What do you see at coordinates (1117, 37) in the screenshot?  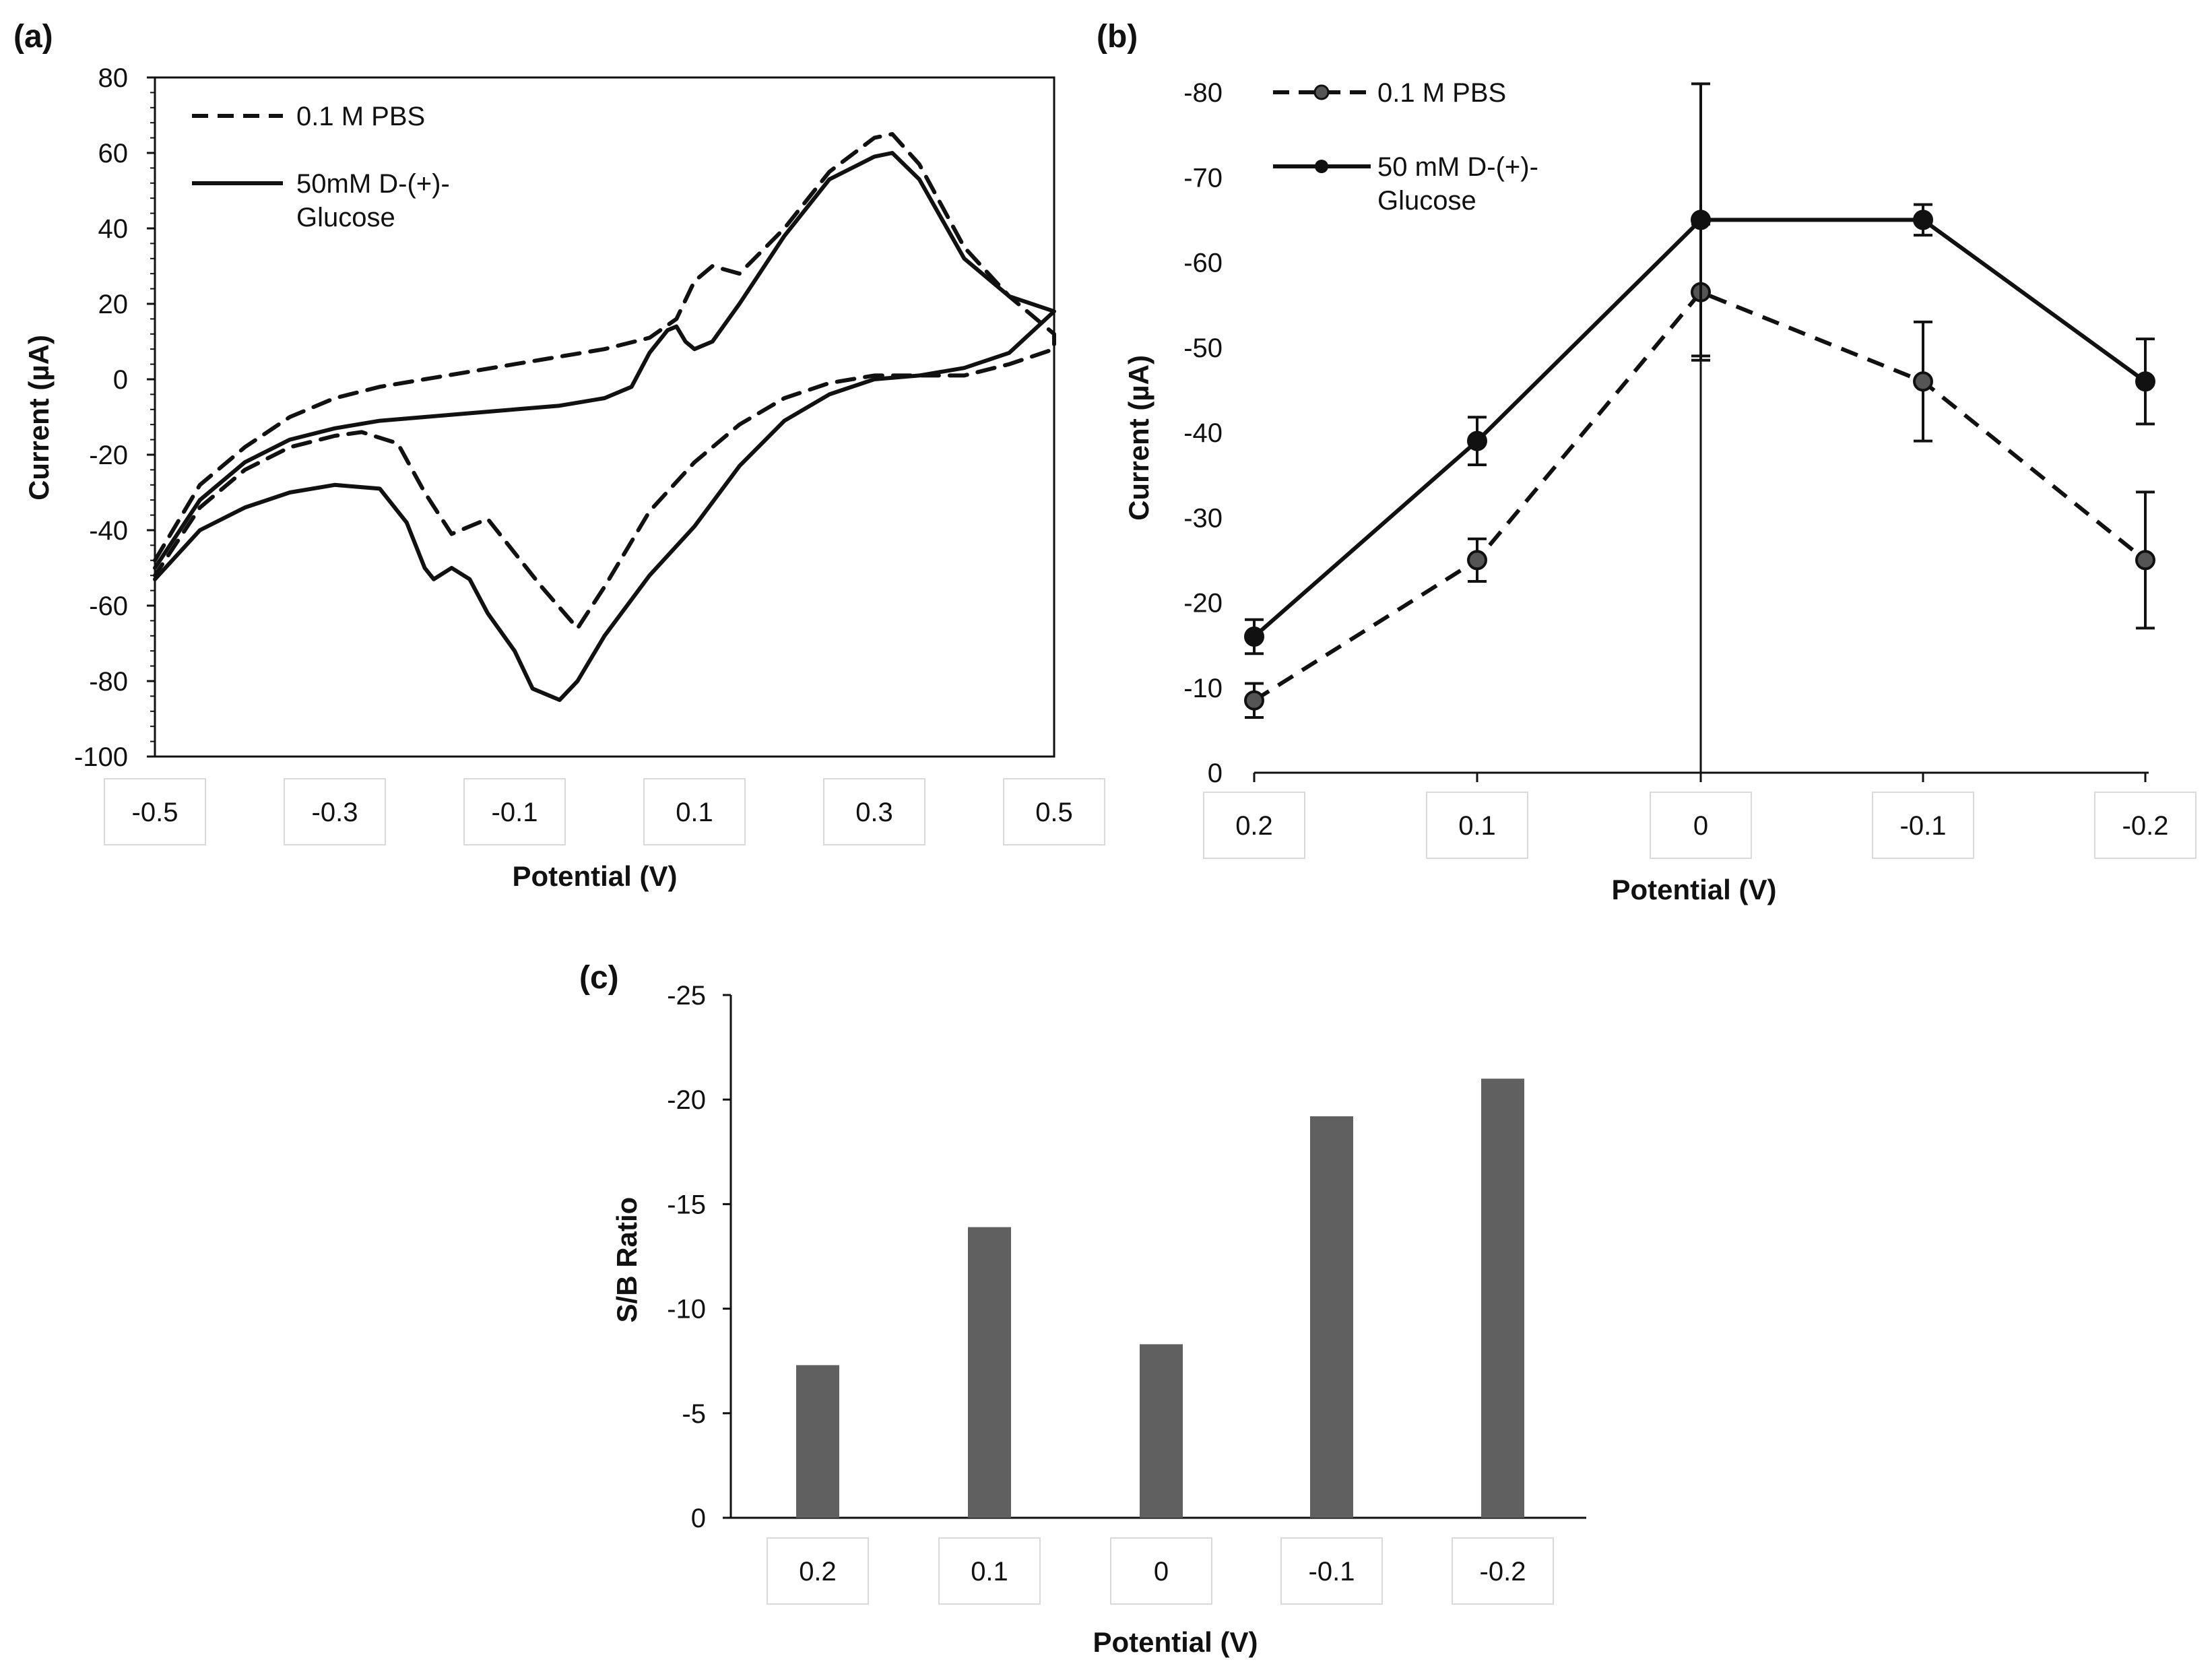 I see `panel-b-label: (b)` at bounding box center [1117, 37].